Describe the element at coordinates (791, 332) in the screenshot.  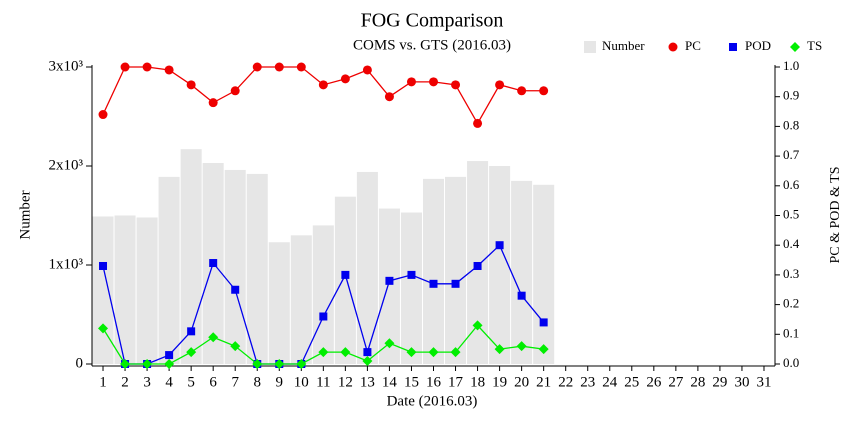
I see `y2-tick-label: 0.1` at that location.